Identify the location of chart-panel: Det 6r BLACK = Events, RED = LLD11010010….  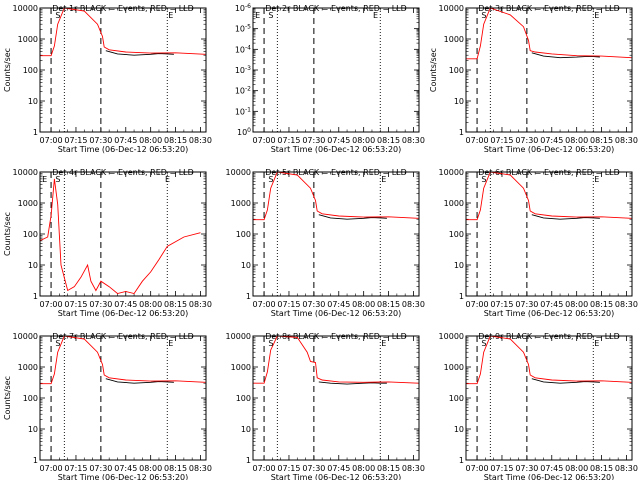
(538, 243).